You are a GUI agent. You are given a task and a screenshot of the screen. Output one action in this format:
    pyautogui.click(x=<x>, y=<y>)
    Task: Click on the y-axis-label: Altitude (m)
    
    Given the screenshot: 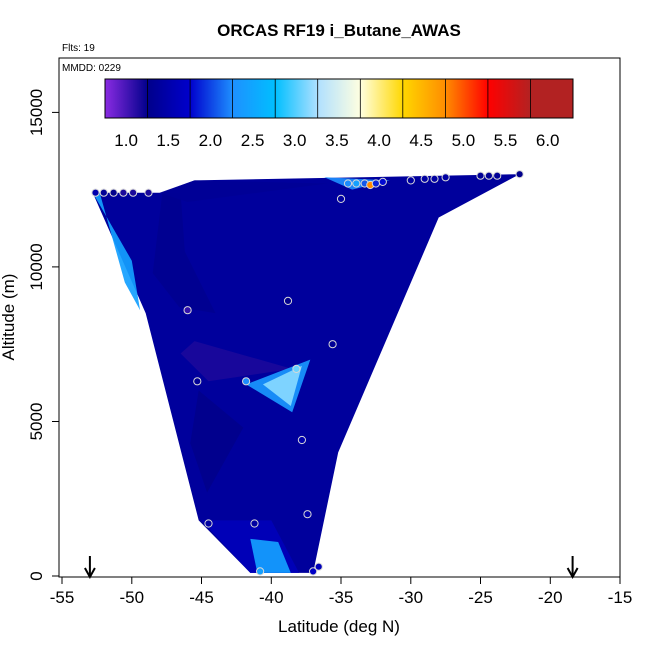 What is the action you would take?
    pyautogui.click(x=9, y=317)
    